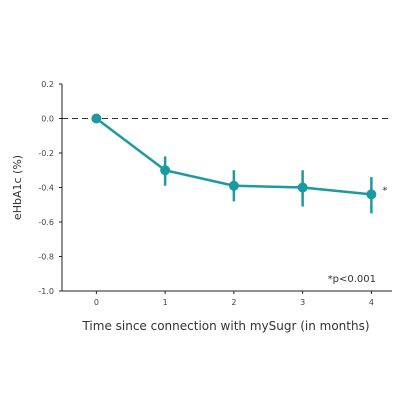 The height and width of the screenshot is (404, 400). What do you see at coordinates (46, 291) in the screenshot?
I see `y-tick-label: -1.0` at bounding box center [46, 291].